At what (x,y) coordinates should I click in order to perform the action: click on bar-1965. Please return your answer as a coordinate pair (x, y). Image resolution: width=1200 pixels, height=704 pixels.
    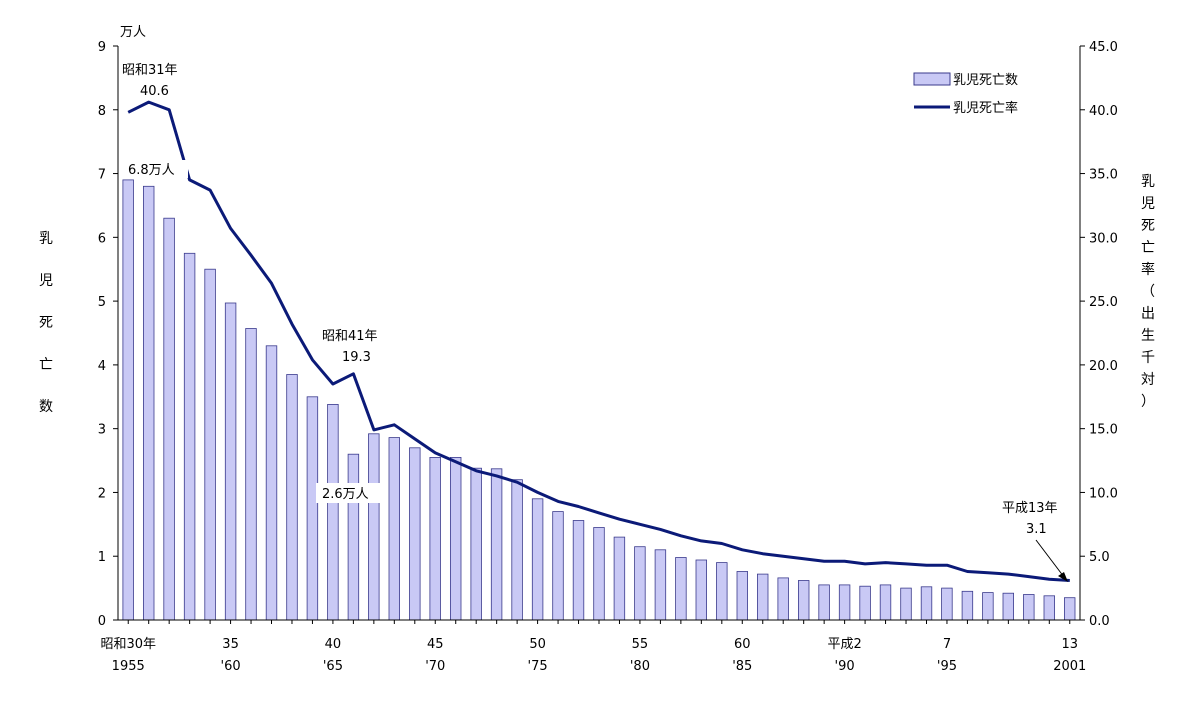
    Looking at the image, I should click on (333, 512).